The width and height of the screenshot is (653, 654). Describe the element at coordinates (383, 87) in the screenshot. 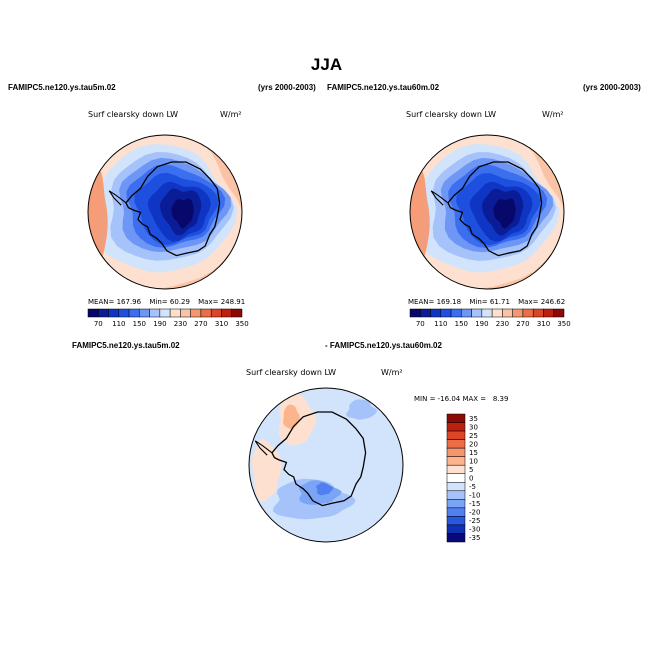

I see `panel2-case-label: FAMIPC5.ne120.ys.tau60m.02` at that location.